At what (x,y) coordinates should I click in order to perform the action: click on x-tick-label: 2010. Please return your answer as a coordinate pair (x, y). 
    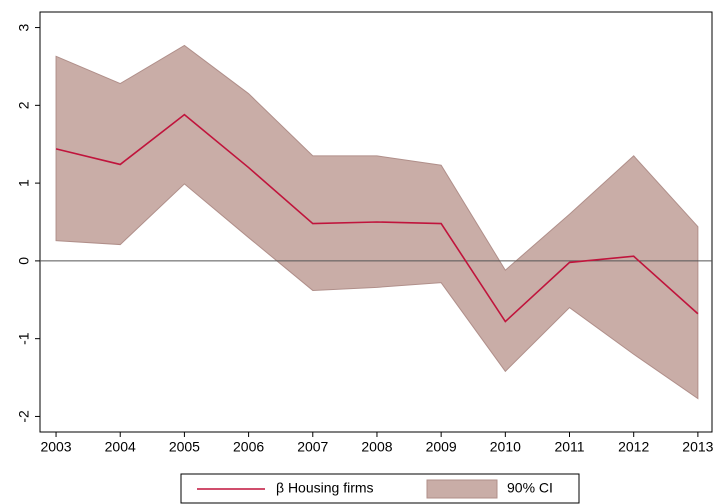
    Looking at the image, I should click on (505, 447).